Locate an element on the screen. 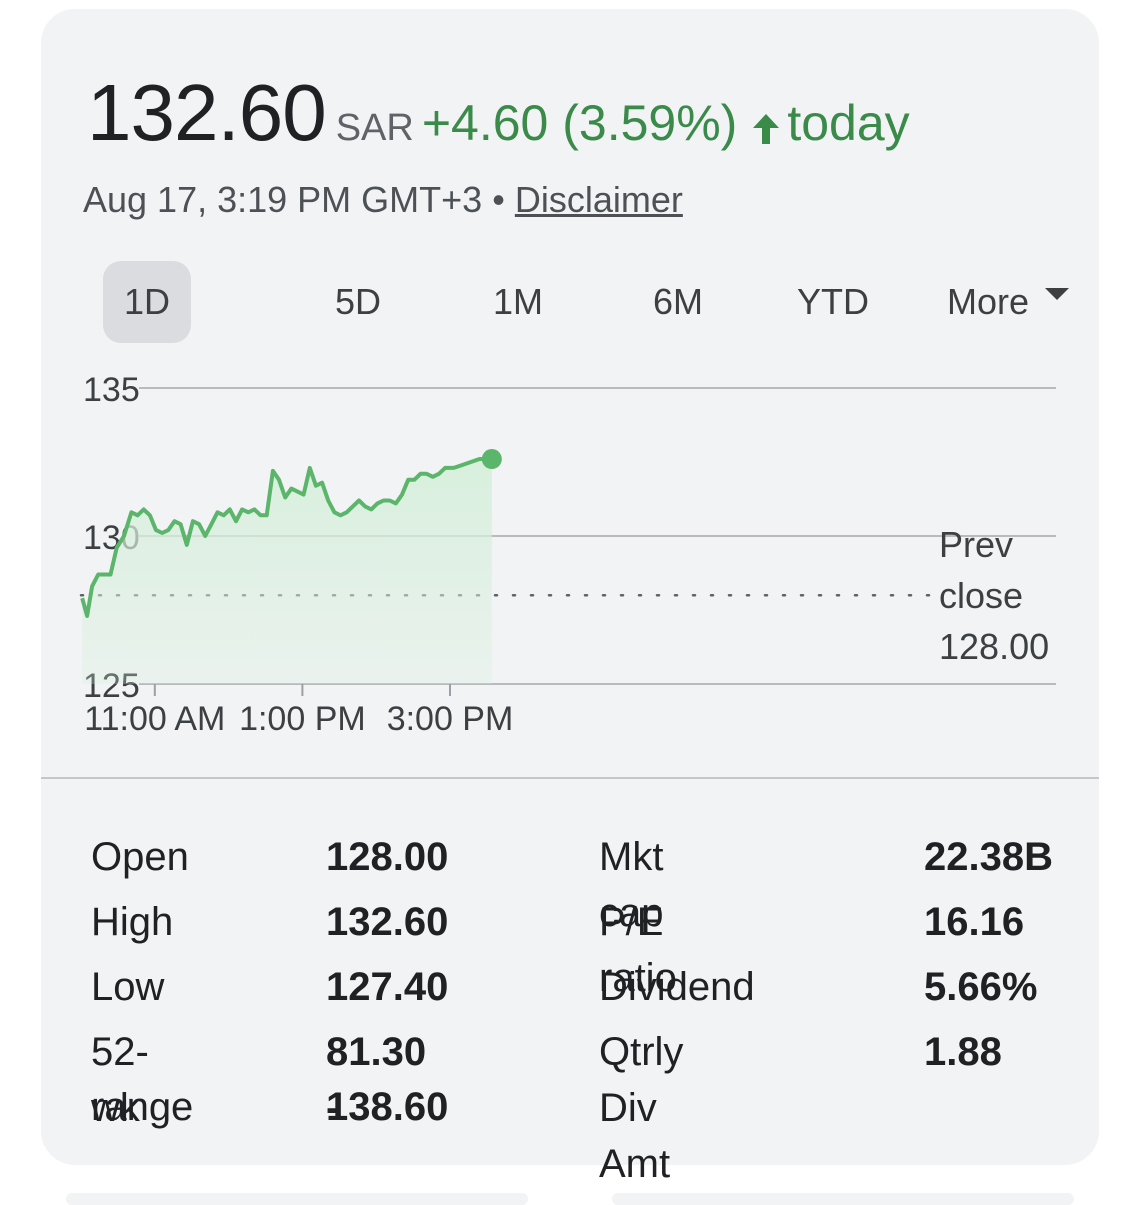  tab-label: YTD is located at coordinates (833, 301).